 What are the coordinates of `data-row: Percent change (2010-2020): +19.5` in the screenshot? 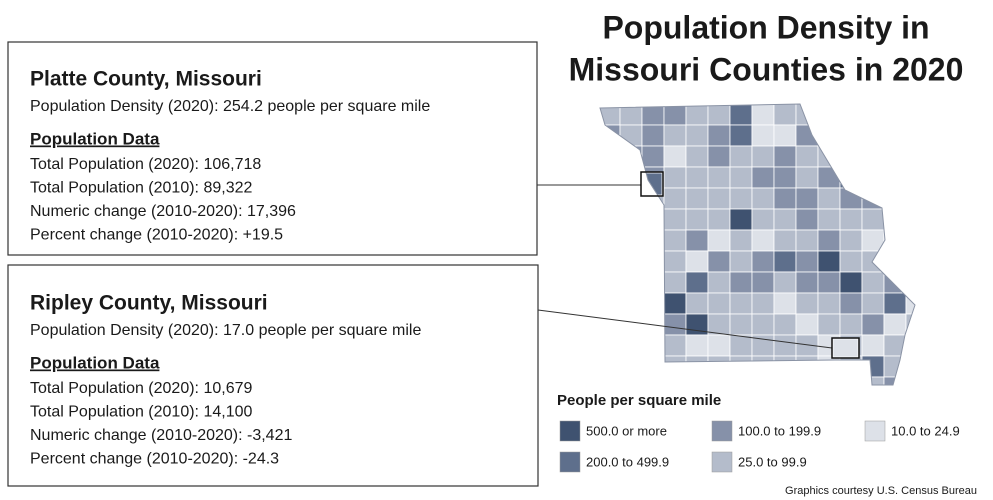 It's located at (156, 235).